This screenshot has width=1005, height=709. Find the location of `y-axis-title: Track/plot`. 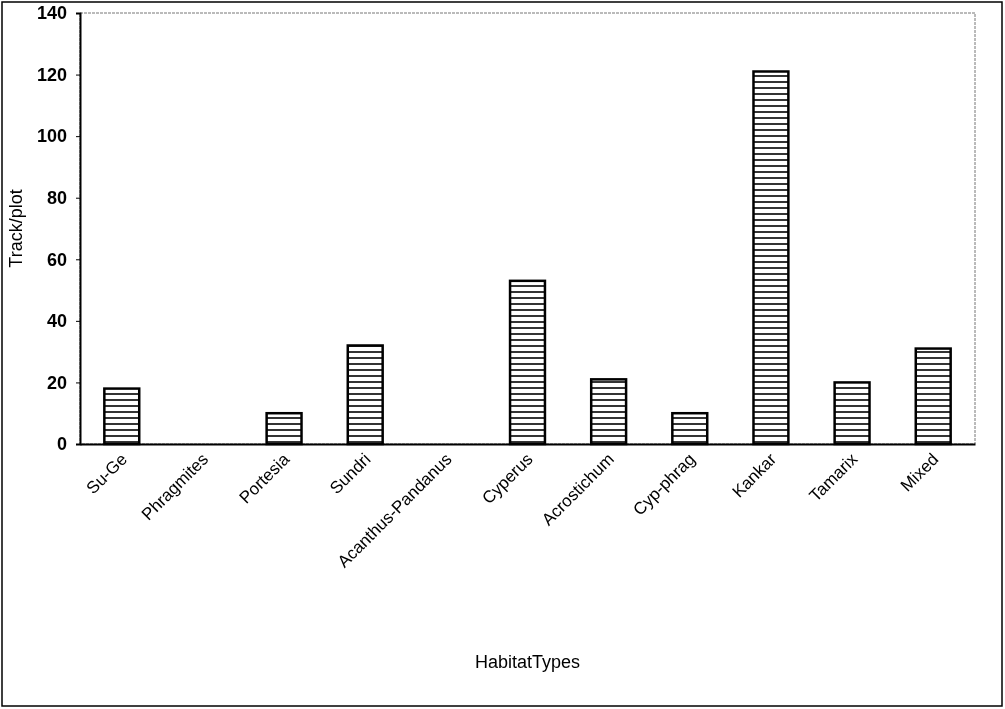

y-axis-title: Track/plot is located at coordinates (16, 228).